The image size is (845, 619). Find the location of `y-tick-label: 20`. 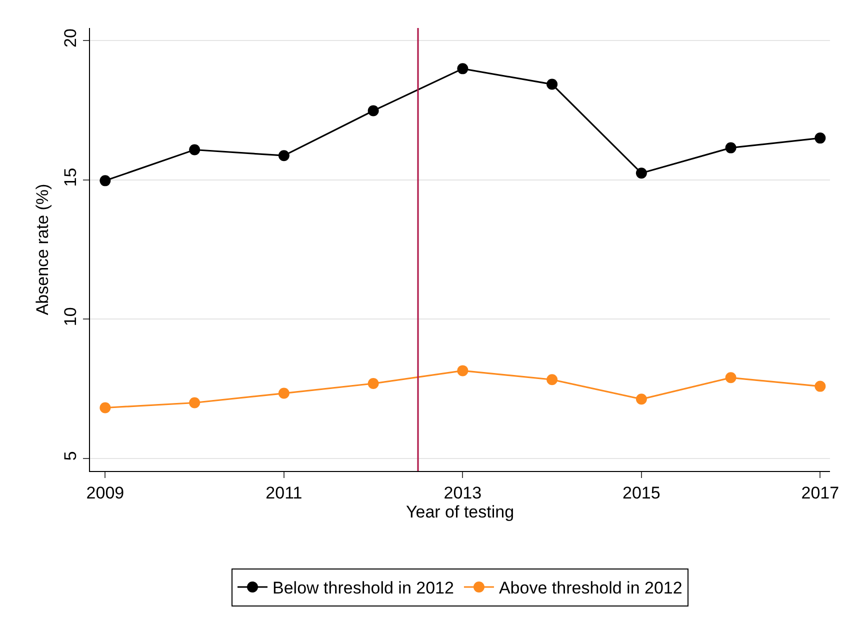

y-tick-label: 20 is located at coordinates (70, 38).